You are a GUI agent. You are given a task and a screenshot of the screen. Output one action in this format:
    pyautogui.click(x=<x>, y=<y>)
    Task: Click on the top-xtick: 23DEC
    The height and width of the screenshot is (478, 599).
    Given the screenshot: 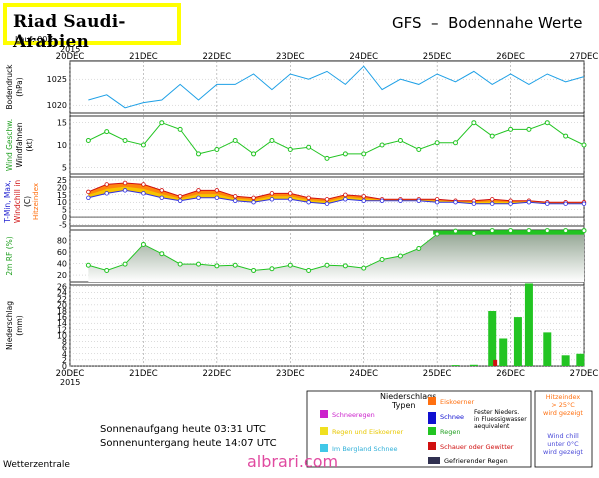 What is the action you would take?
    pyautogui.click(x=290, y=57)
    